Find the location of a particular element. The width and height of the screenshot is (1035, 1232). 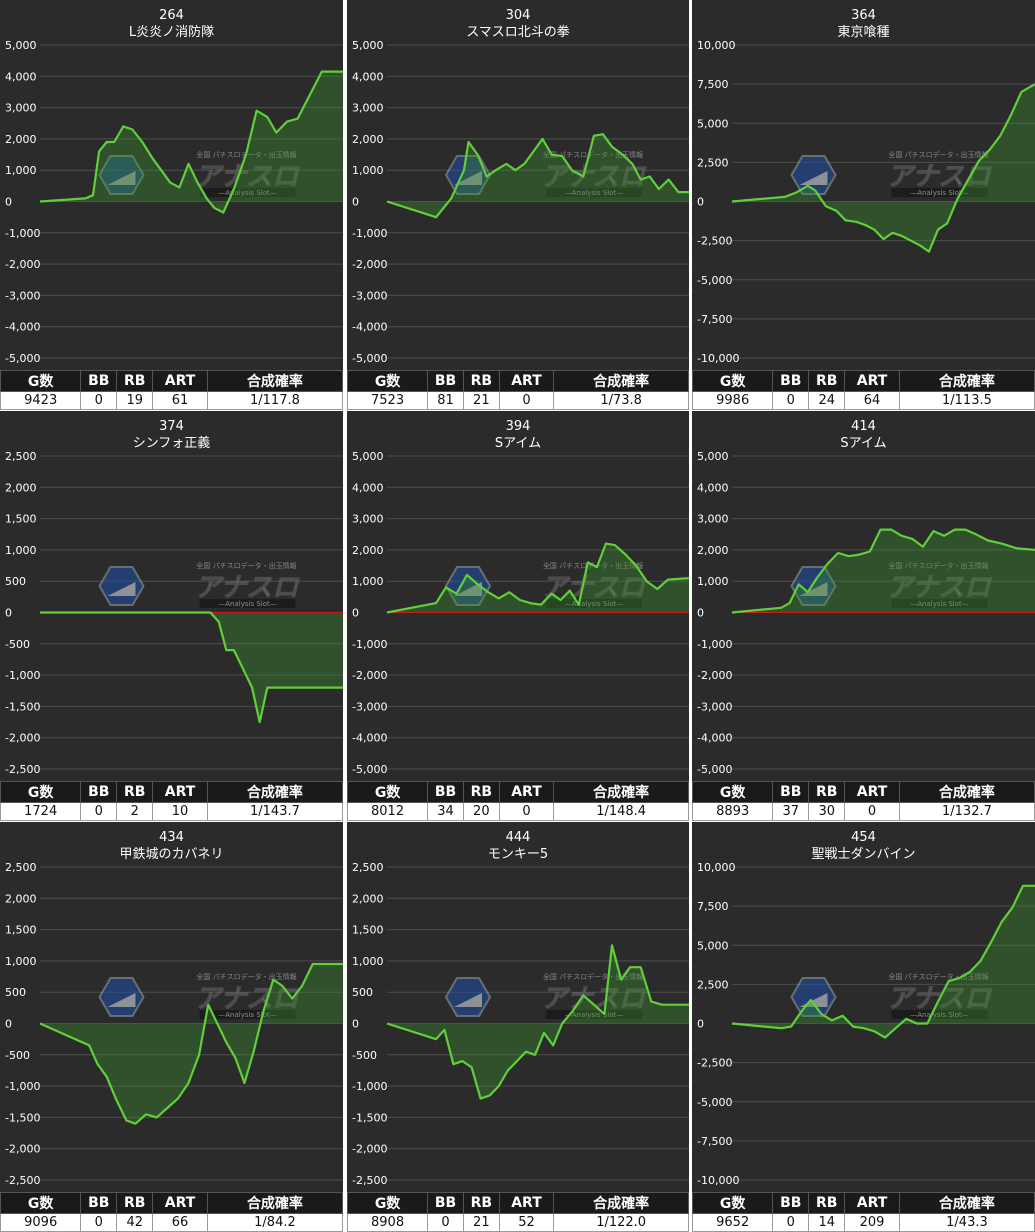

y-tick-label: 3,000 is located at coordinates (713, 519).